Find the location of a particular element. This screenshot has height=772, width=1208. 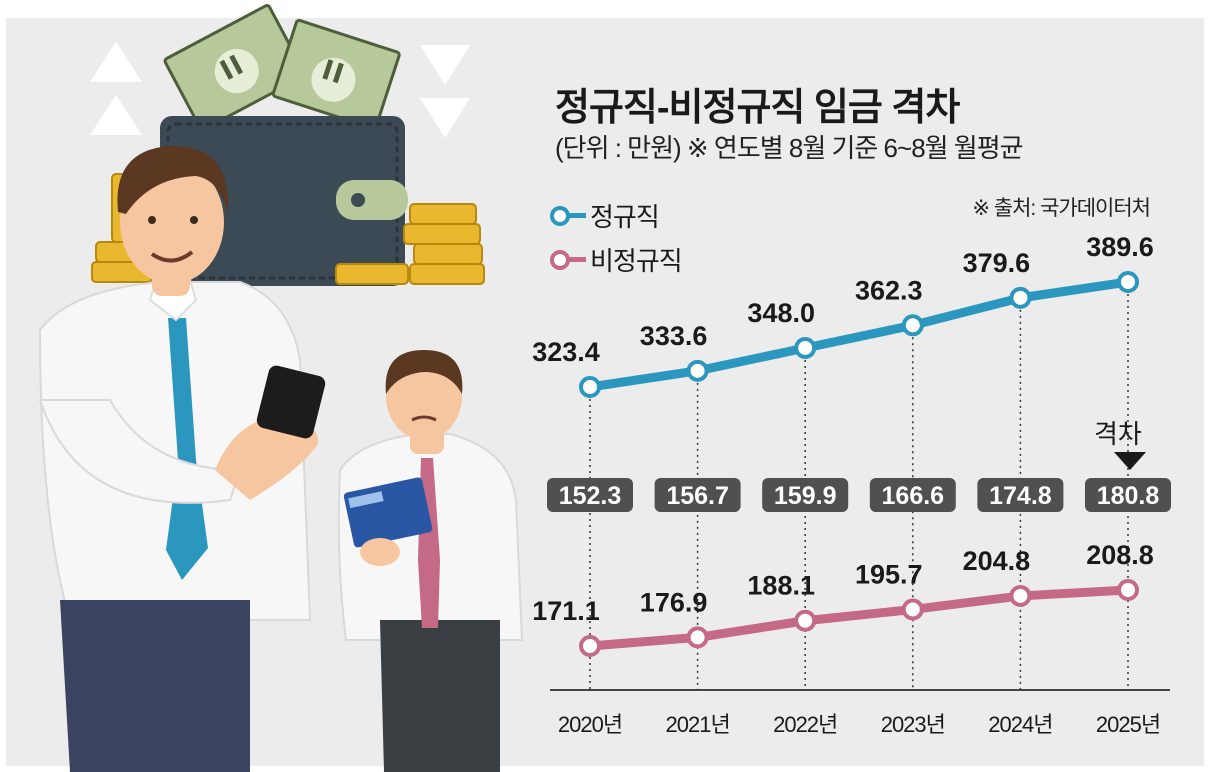

gap-note-label: 격차 is located at coordinates (1118, 434).